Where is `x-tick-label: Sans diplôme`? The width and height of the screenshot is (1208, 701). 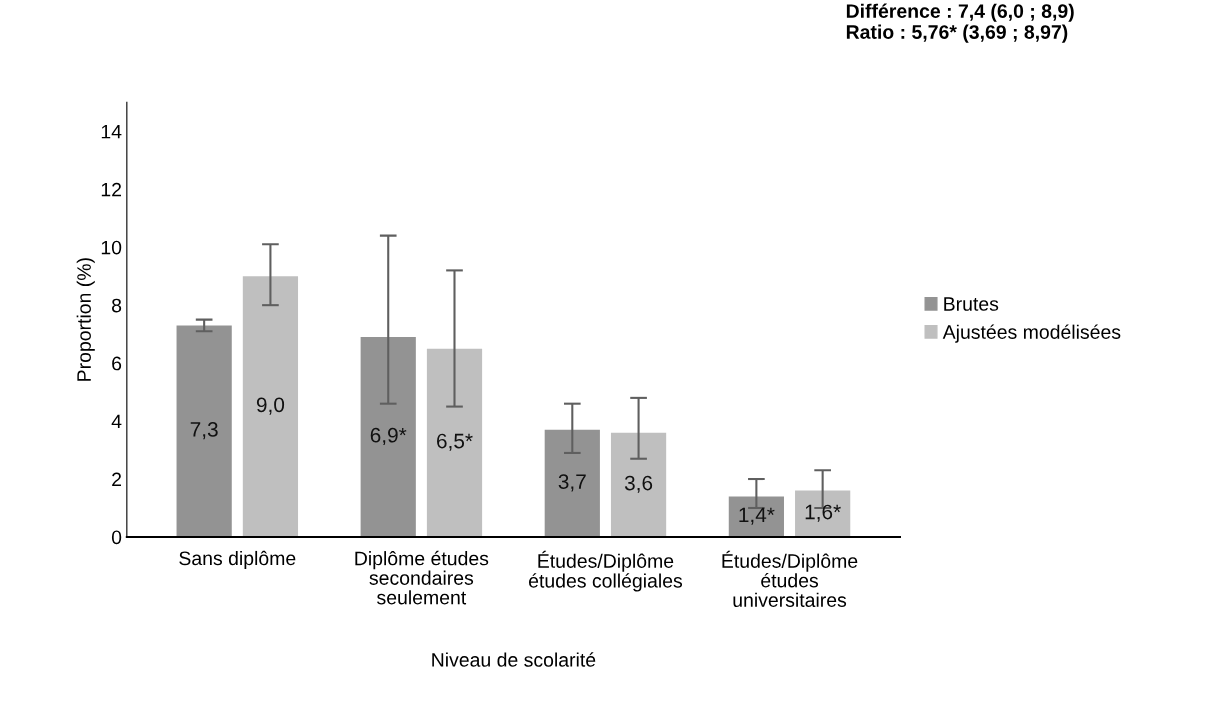
x-tick-label: Sans diplôme is located at coordinates (237, 560).